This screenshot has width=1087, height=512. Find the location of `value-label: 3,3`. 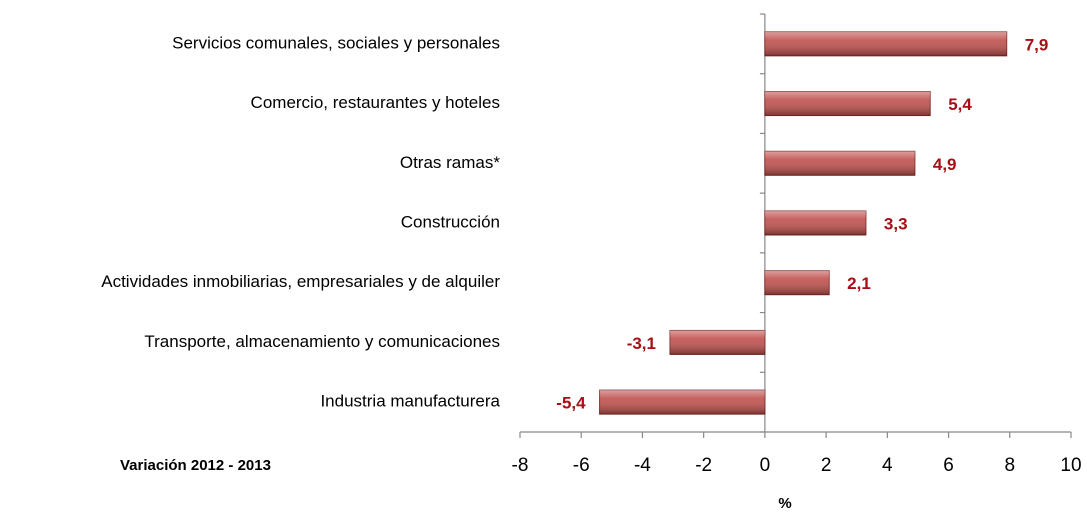

value-label: 3,3 is located at coordinates (896, 223).